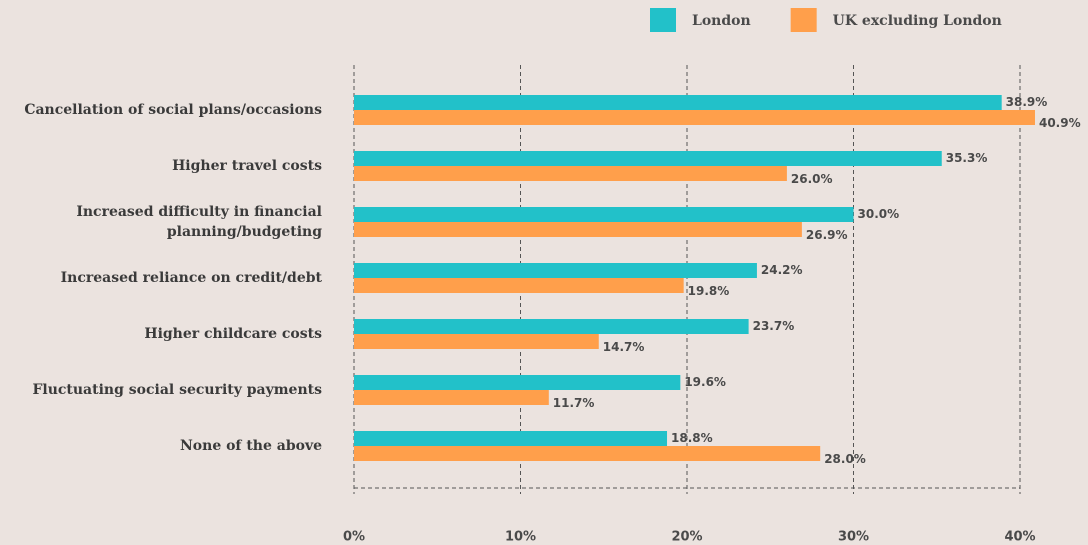 The width and height of the screenshot is (1088, 545). I want to click on category-label: None of the above, so click(251, 446).